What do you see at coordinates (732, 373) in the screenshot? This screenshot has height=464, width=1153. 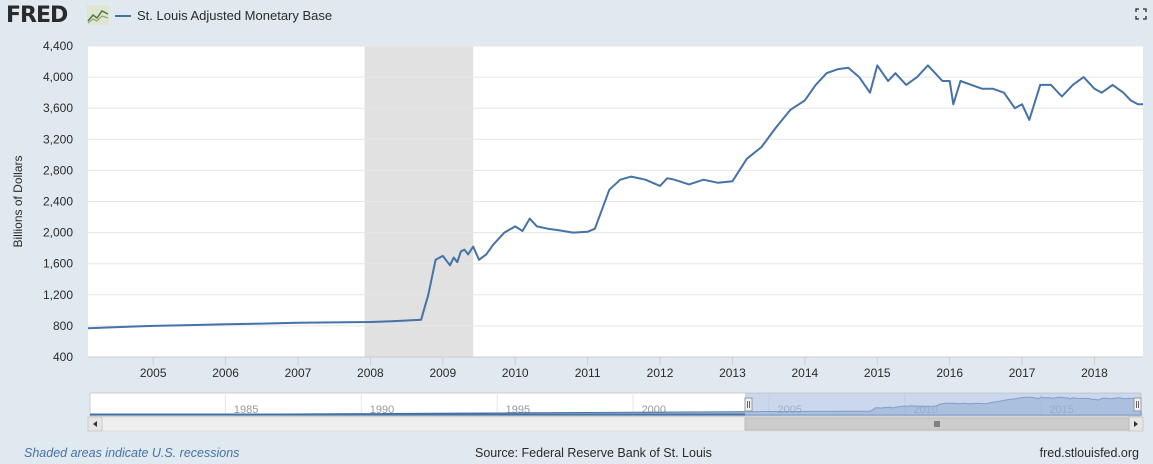 I see `x-tick-label: 2013` at bounding box center [732, 373].